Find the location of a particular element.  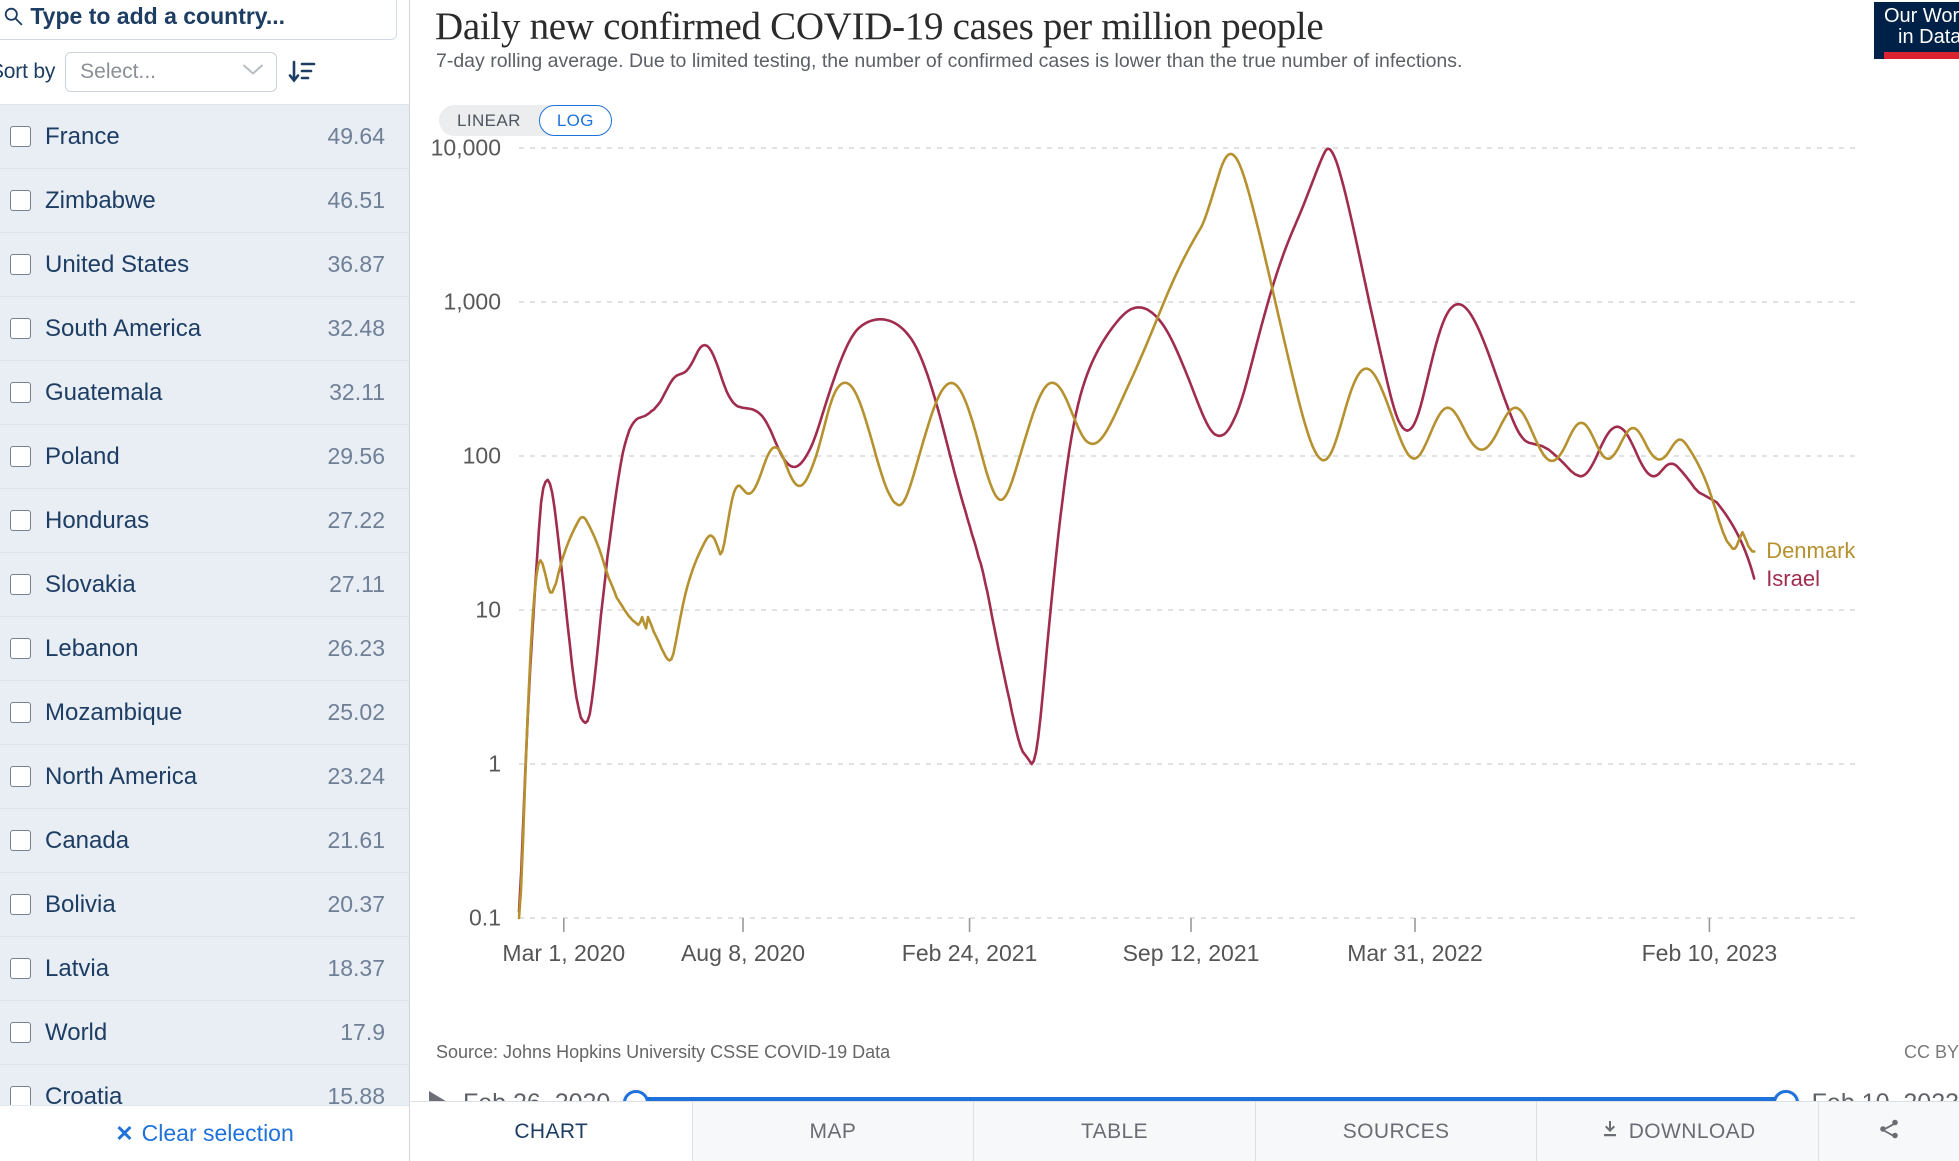

country-list-item: France 49.64 is located at coordinates (204, 137).